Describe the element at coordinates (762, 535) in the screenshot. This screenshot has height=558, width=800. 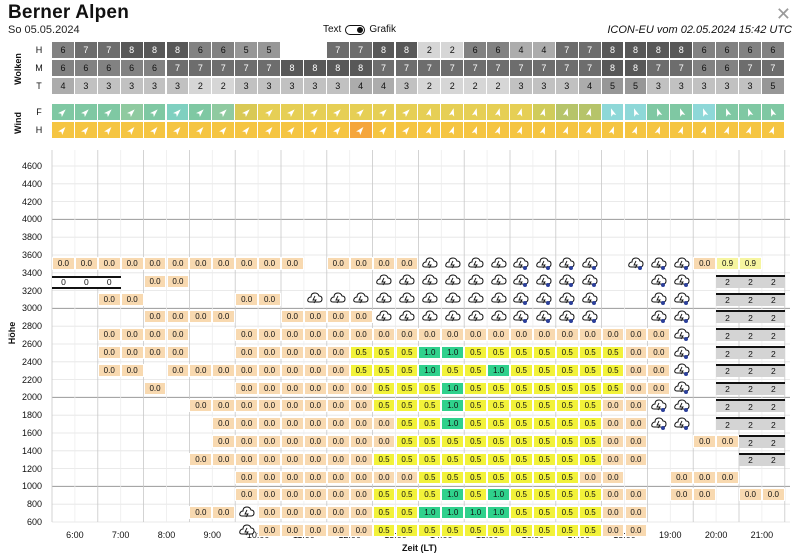
I see `x-tick-label: 21:00` at that location.